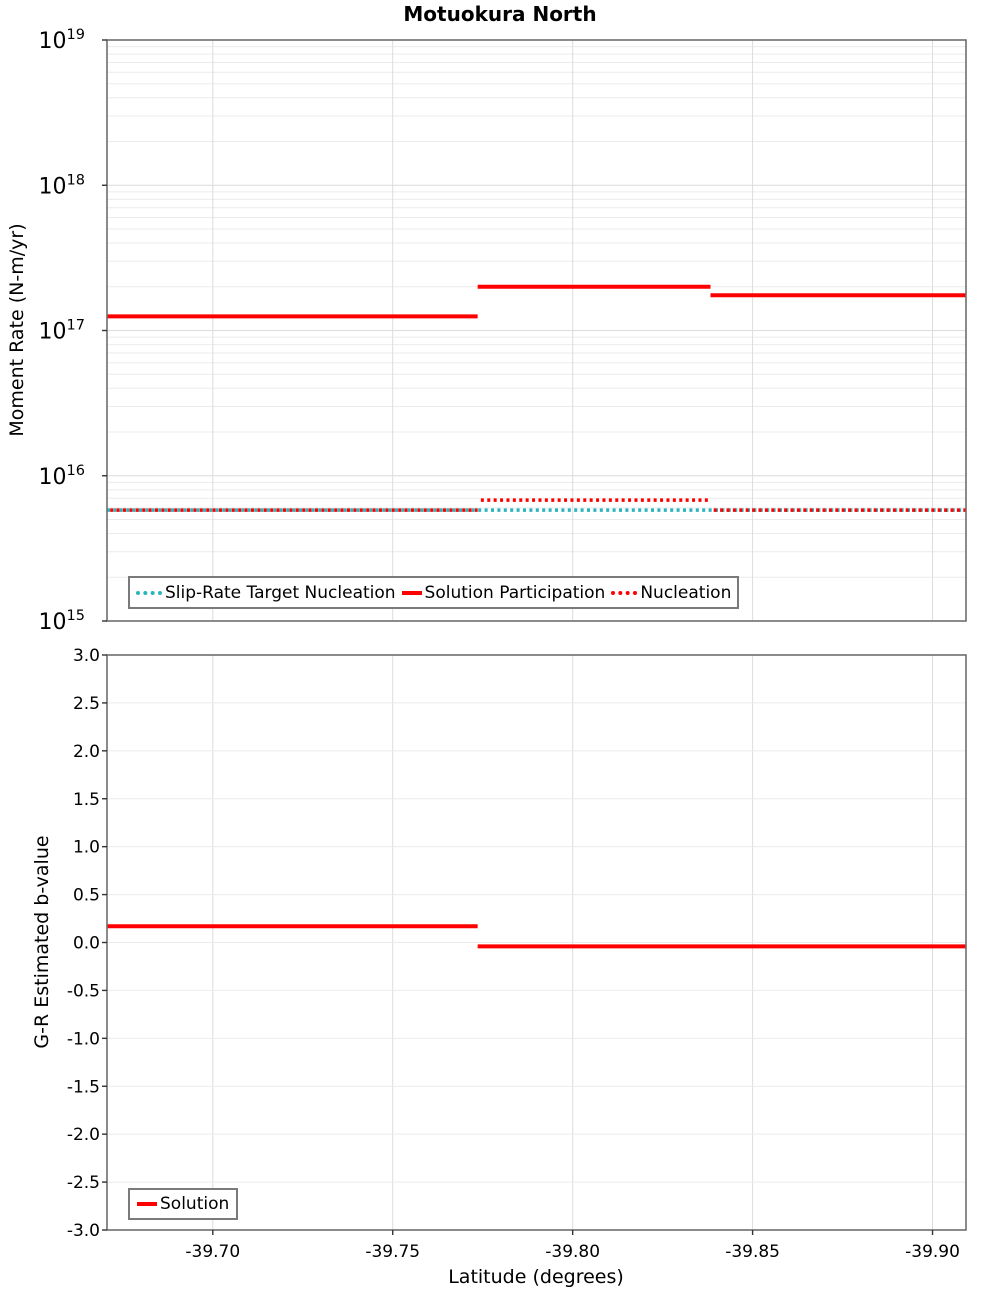 This screenshot has height=1300, width=1000. I want to click on y-tick-label: -1.0, so click(83, 1039).